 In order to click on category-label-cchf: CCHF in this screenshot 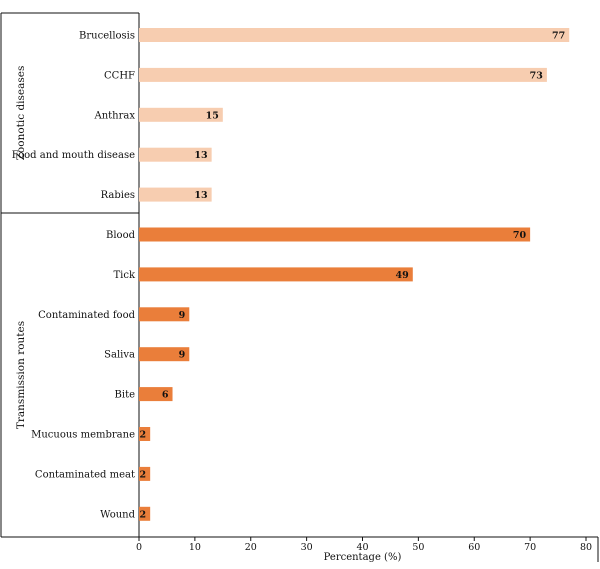, I will do `click(119, 75)`.